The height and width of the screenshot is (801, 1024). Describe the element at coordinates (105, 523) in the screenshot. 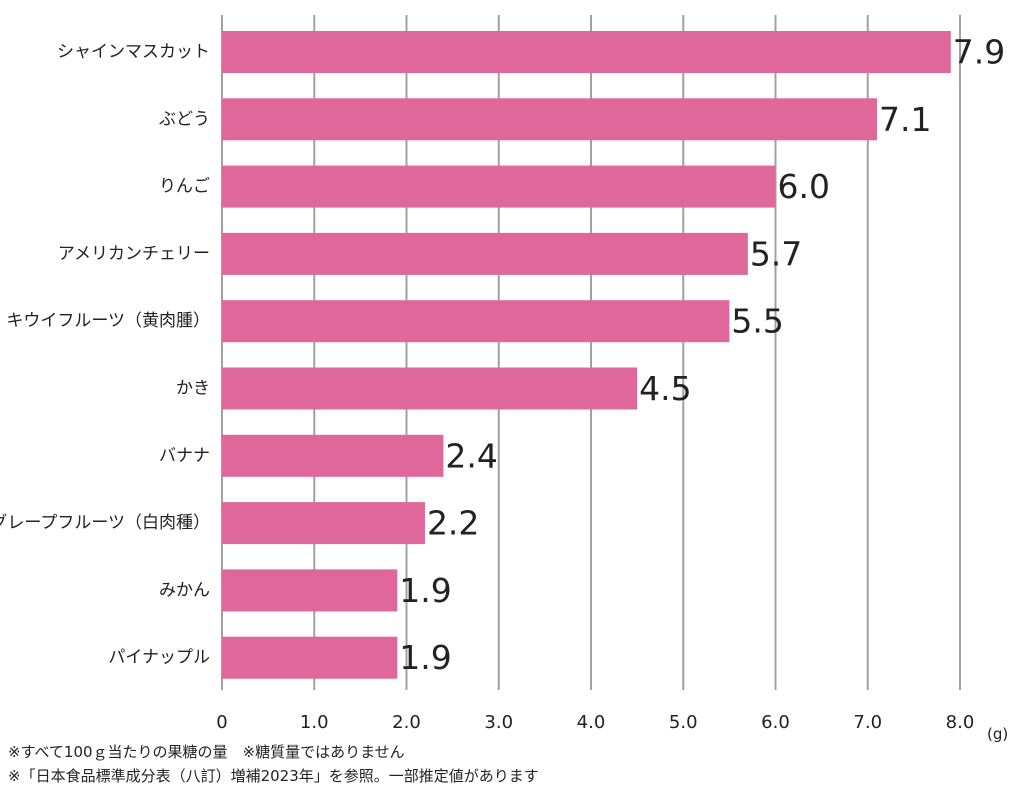

I see `category-label: グレープフルーツ（白肉種）` at that location.